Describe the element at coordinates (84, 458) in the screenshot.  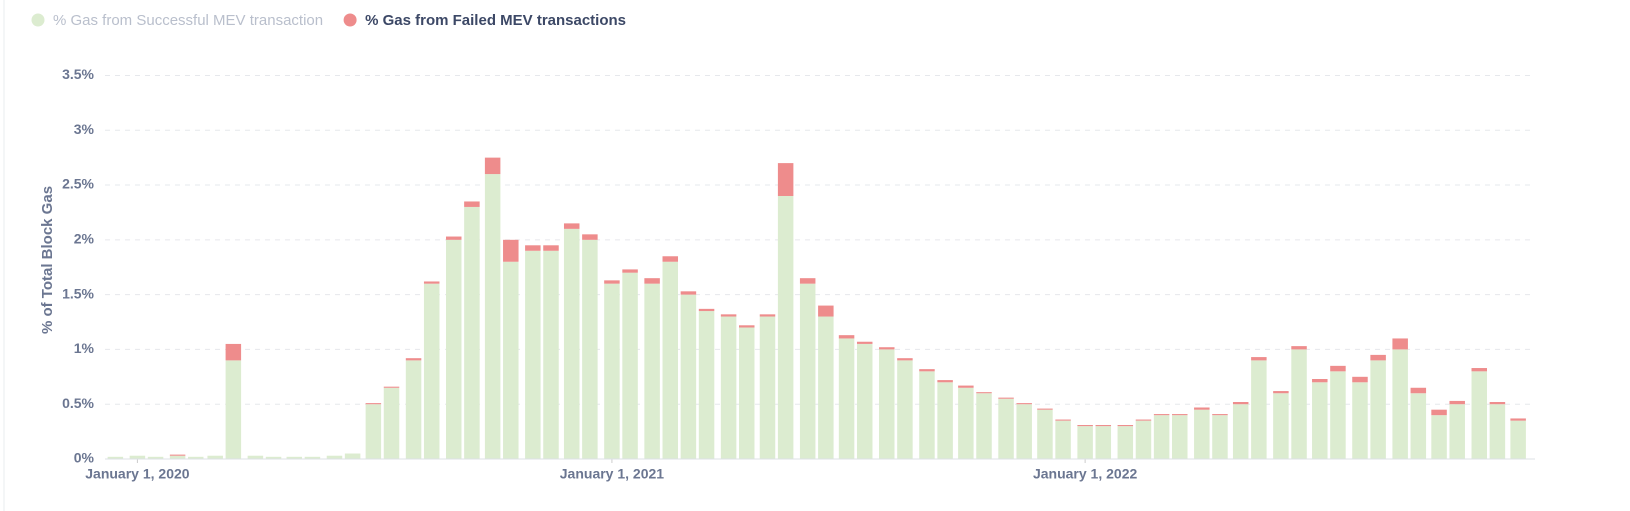
I see `y-tick-label: 0%` at that location.